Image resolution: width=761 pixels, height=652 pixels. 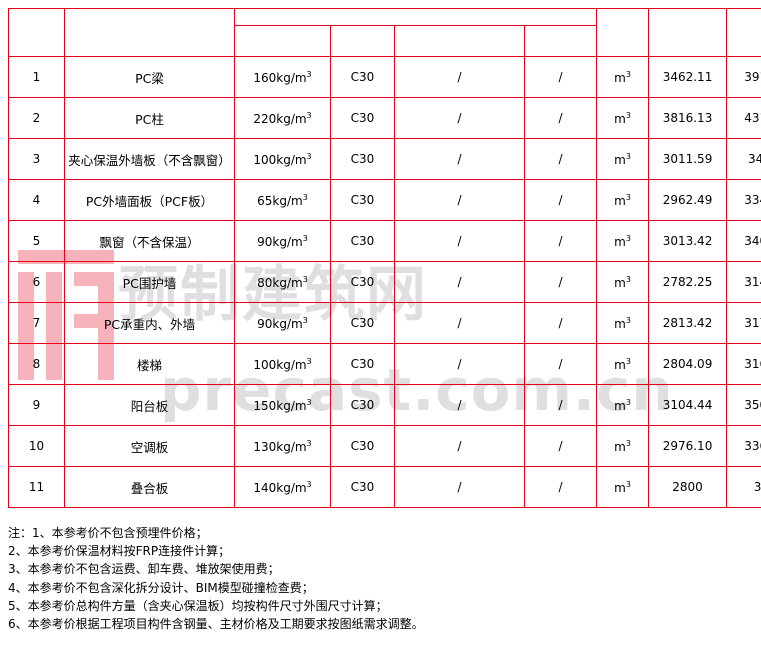 I want to click on note-line: 2、本参考价保温材料按FRP连接件计算；, so click(x=380, y=551).